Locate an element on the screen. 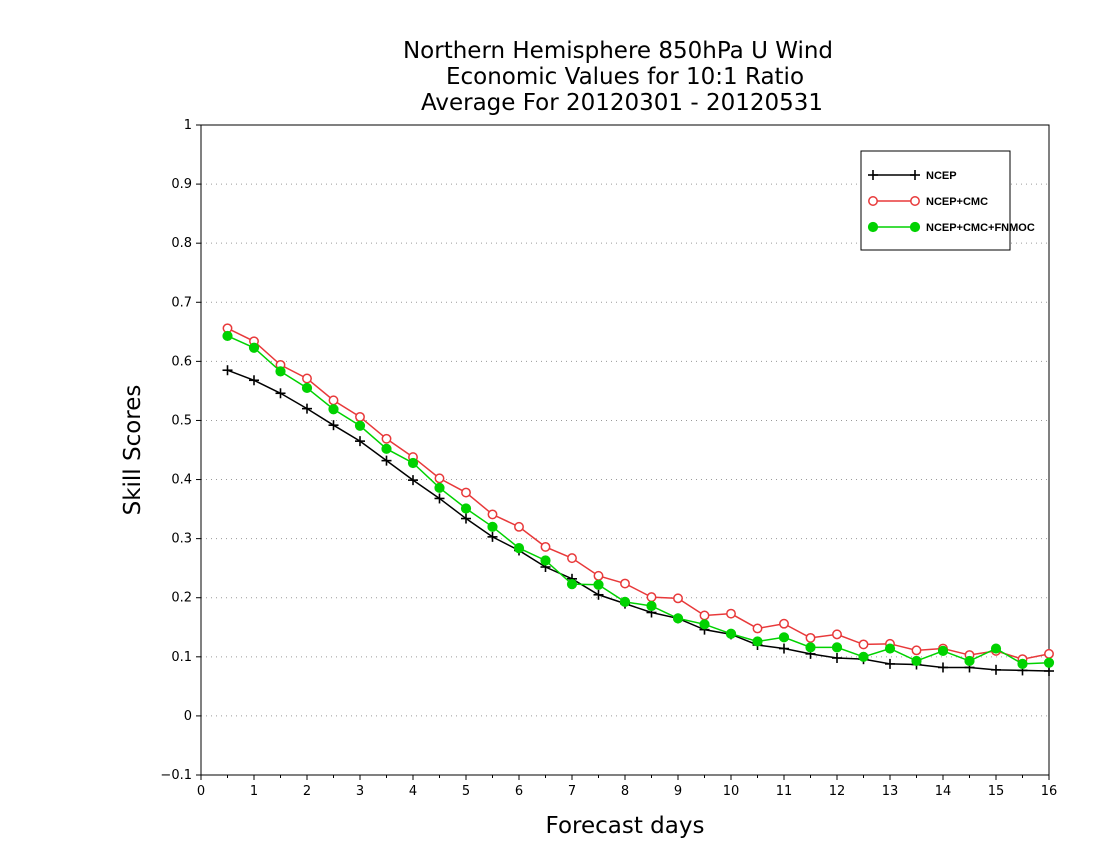  x-tick-label: 15 is located at coordinates (996, 791).